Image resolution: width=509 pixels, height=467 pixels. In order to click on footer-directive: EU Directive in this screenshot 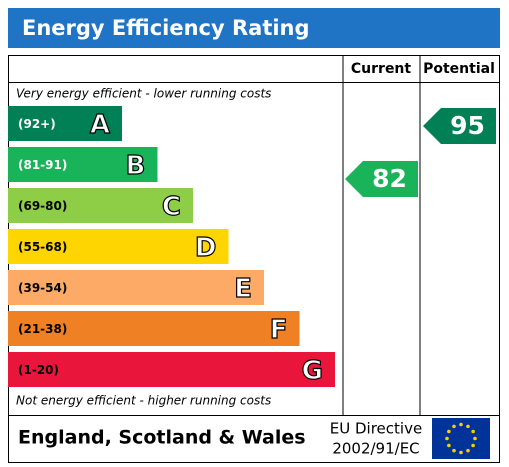, I will do `click(376, 429)`.